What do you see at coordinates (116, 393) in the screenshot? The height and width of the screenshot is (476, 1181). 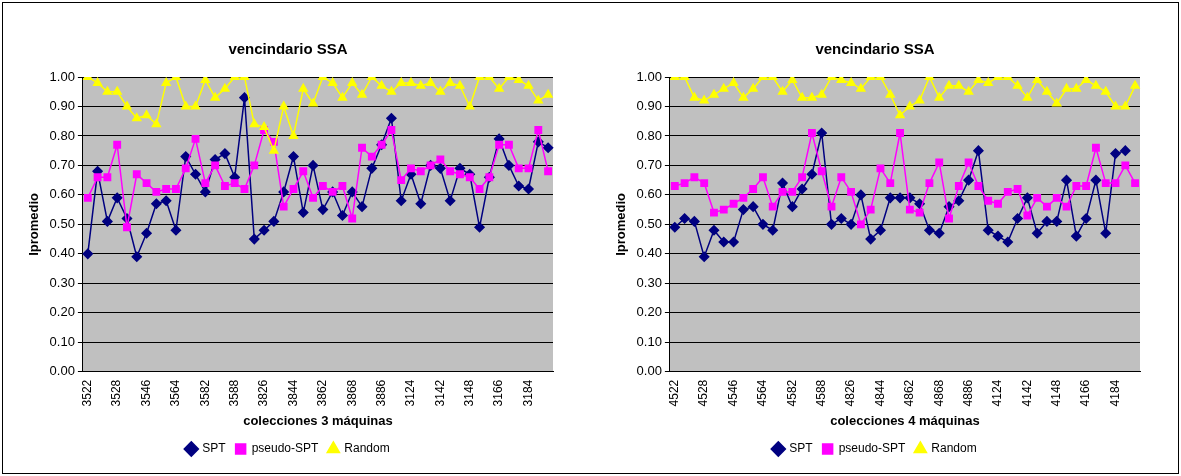 I see `x-tick-label: 3528` at bounding box center [116, 393].